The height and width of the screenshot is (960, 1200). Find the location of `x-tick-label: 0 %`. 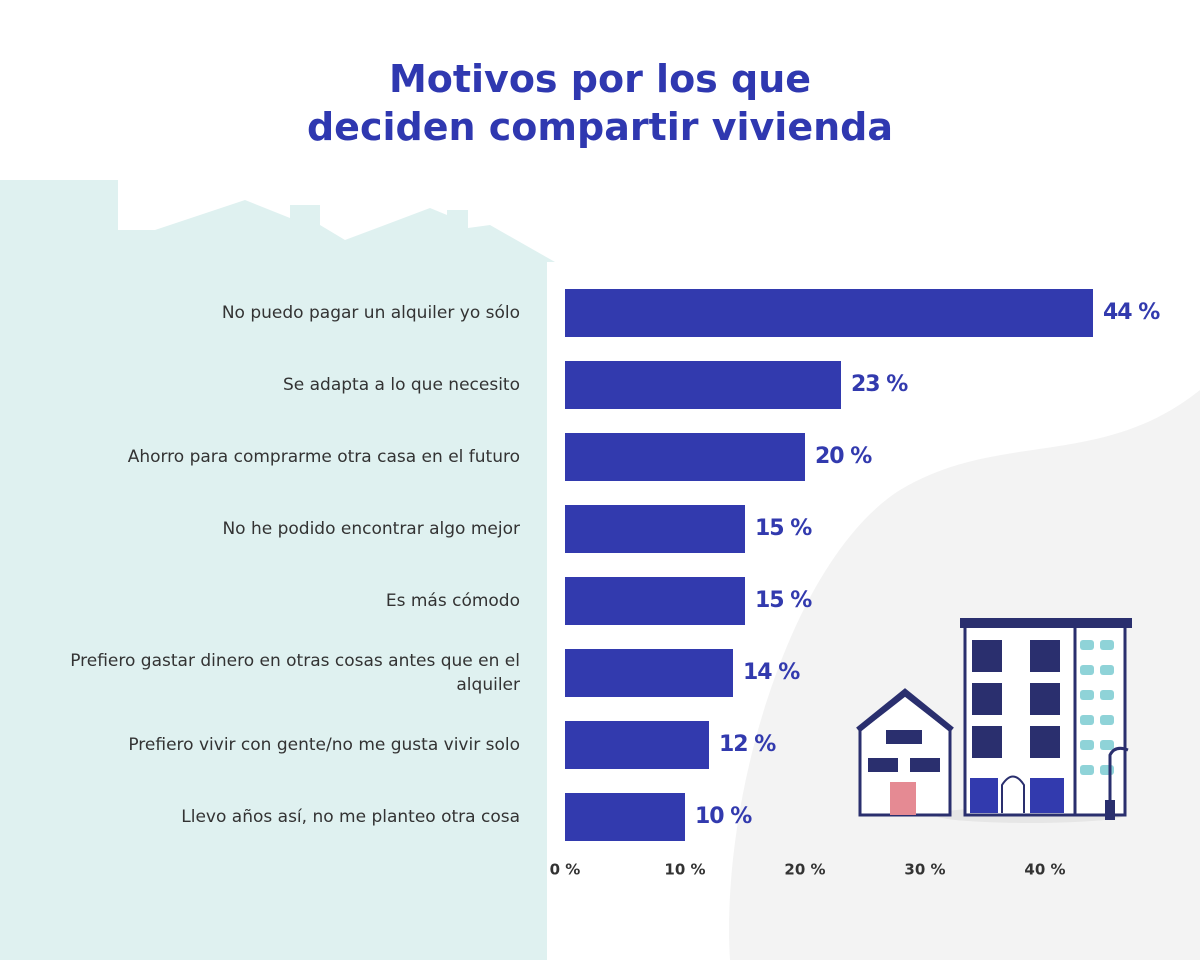

x-tick-label: 0 % is located at coordinates (565, 870).